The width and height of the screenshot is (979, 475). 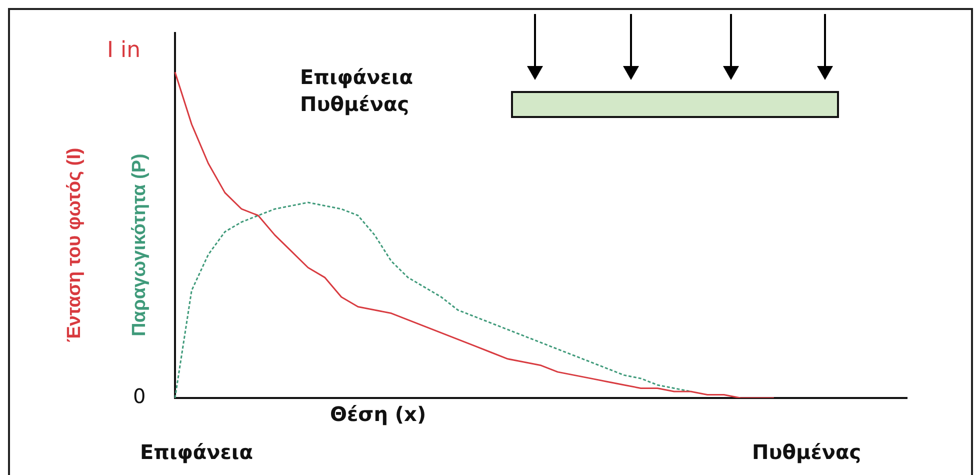 I want to click on text: I in, so click(x=124, y=50).